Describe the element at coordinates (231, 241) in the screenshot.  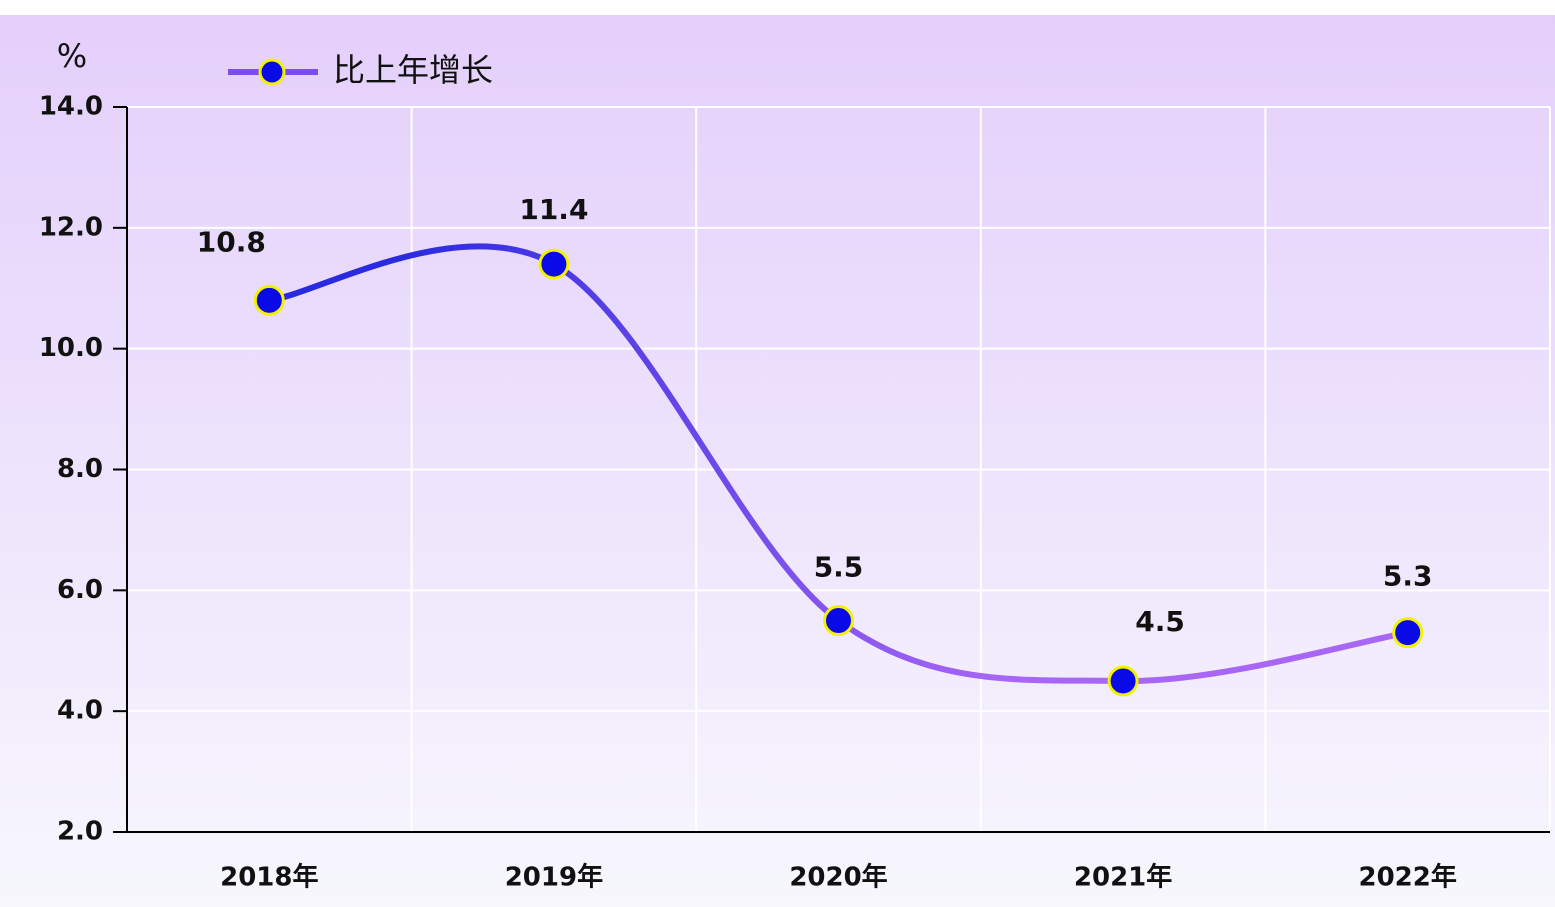
I see `data-label: 10.8` at that location.